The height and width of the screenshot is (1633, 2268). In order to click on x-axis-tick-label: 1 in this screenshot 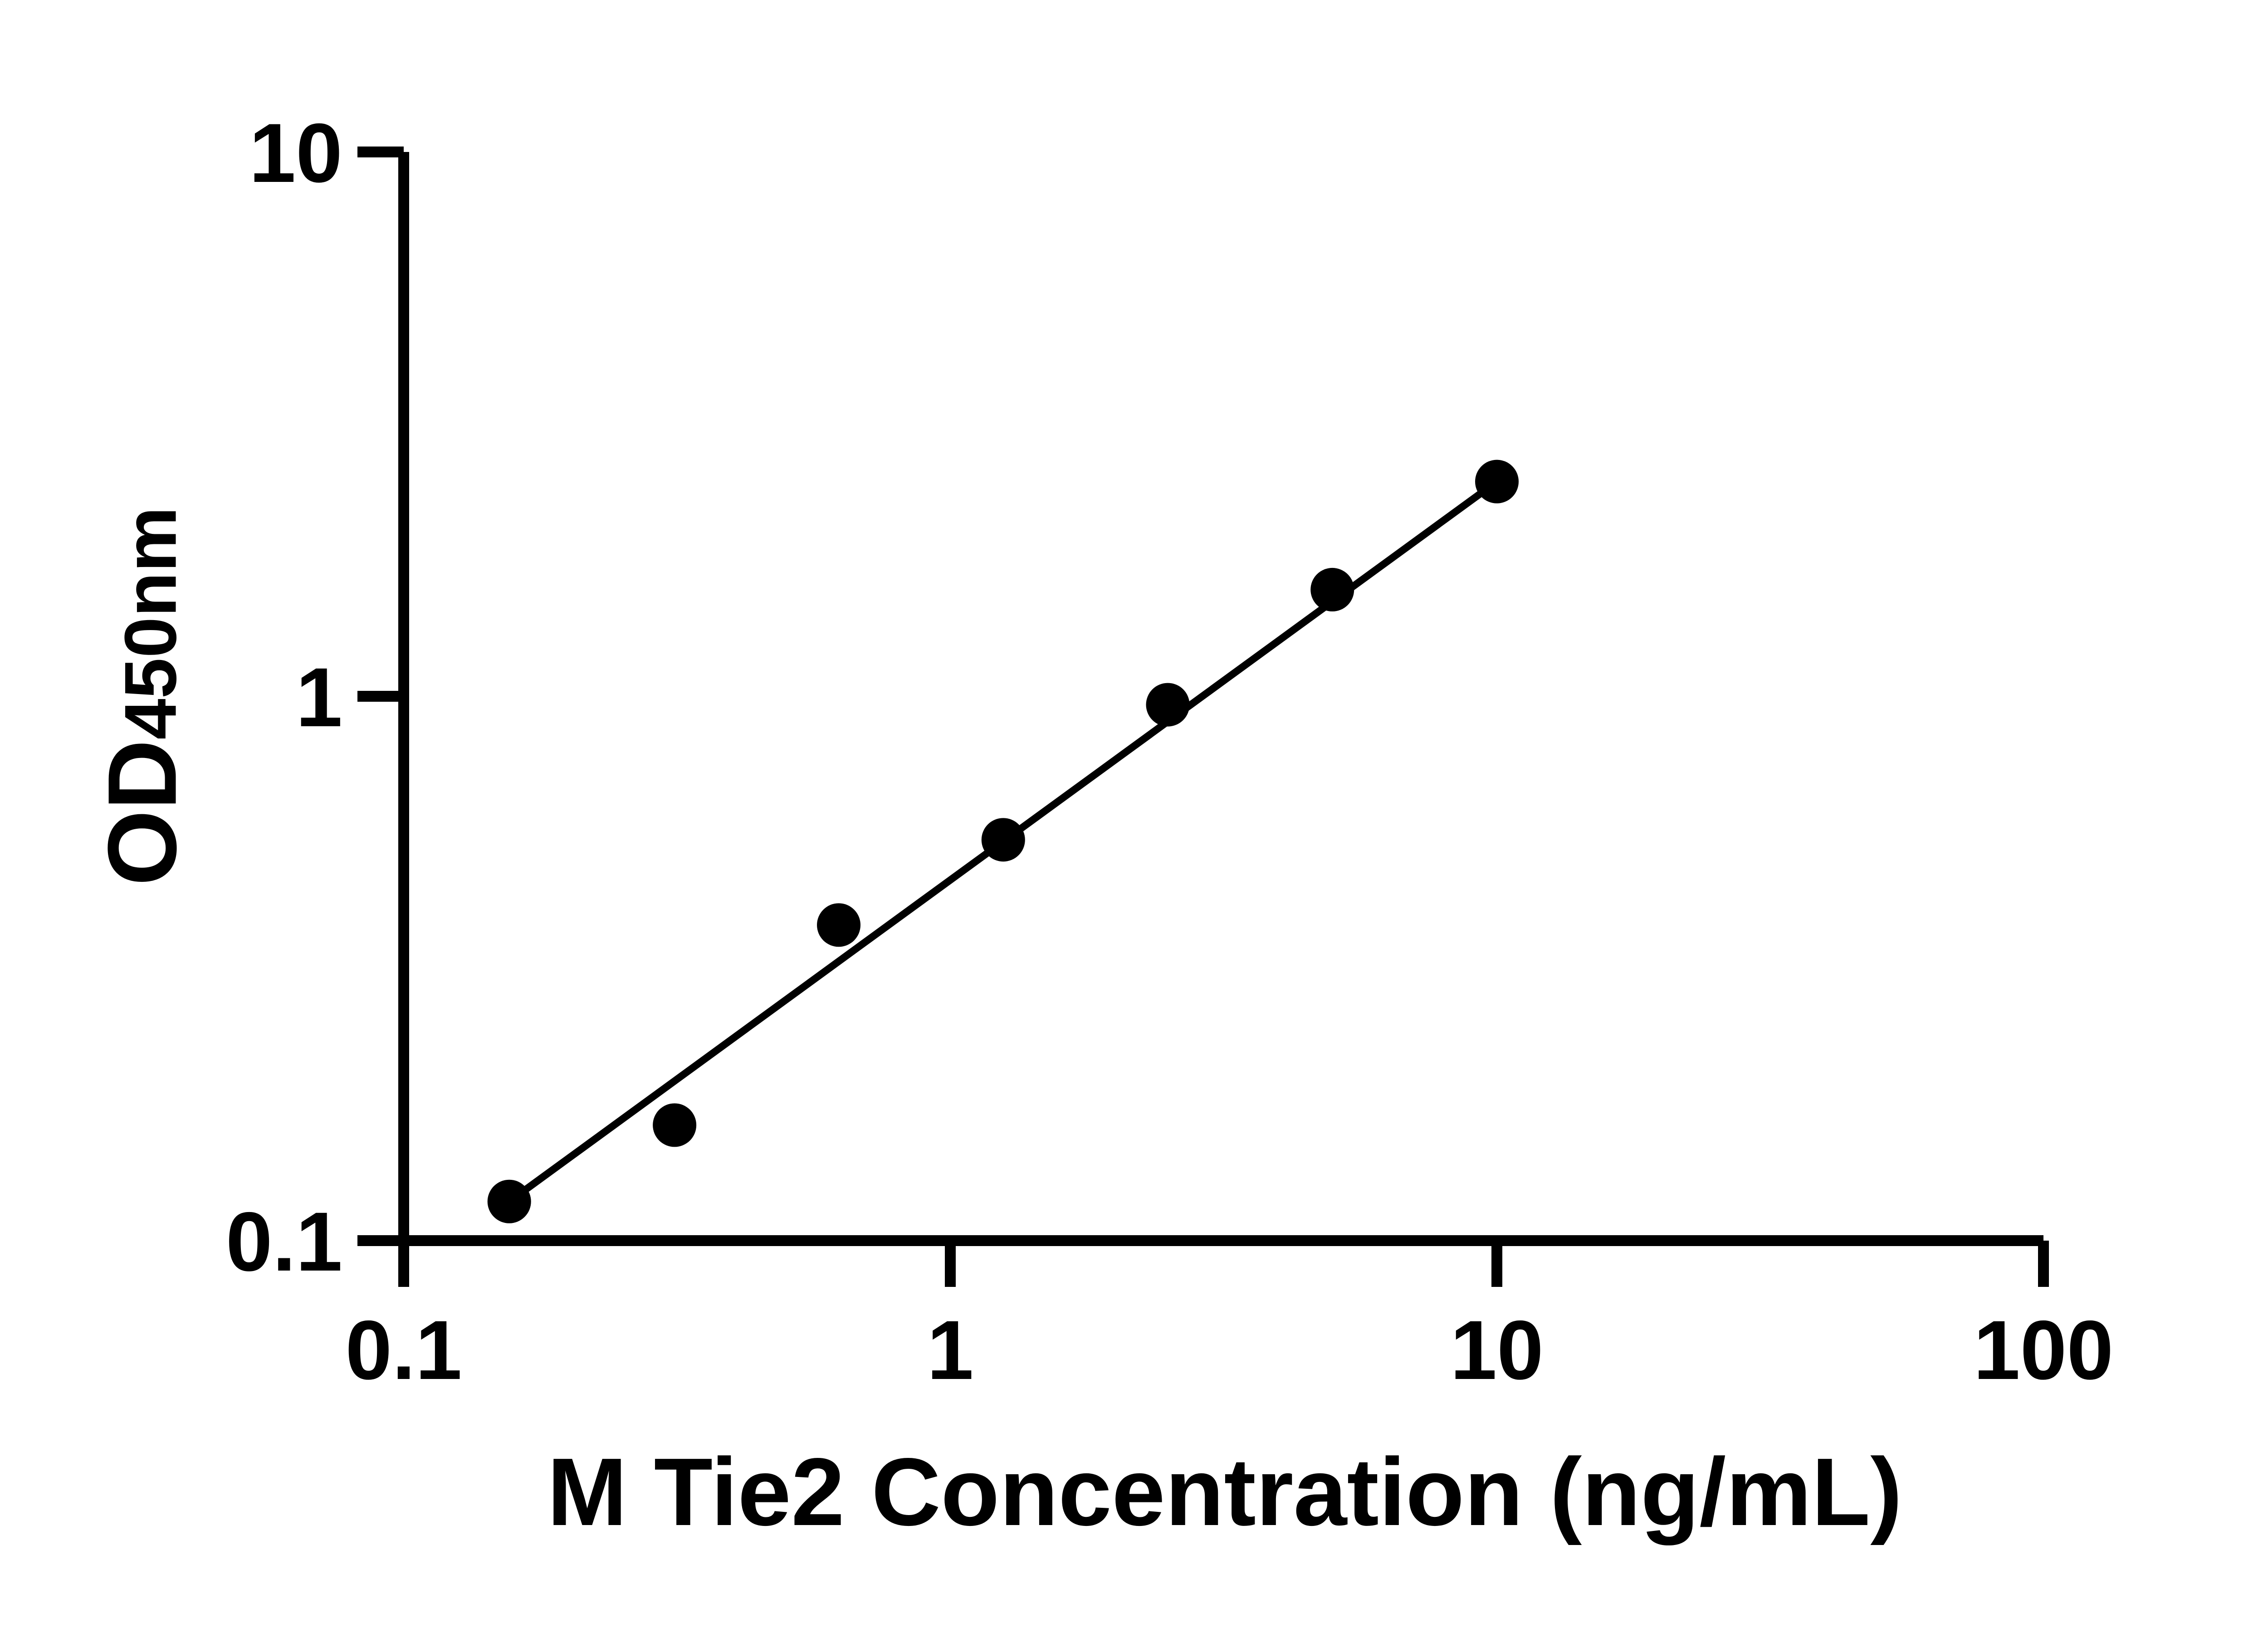, I will do `click(951, 1350)`.